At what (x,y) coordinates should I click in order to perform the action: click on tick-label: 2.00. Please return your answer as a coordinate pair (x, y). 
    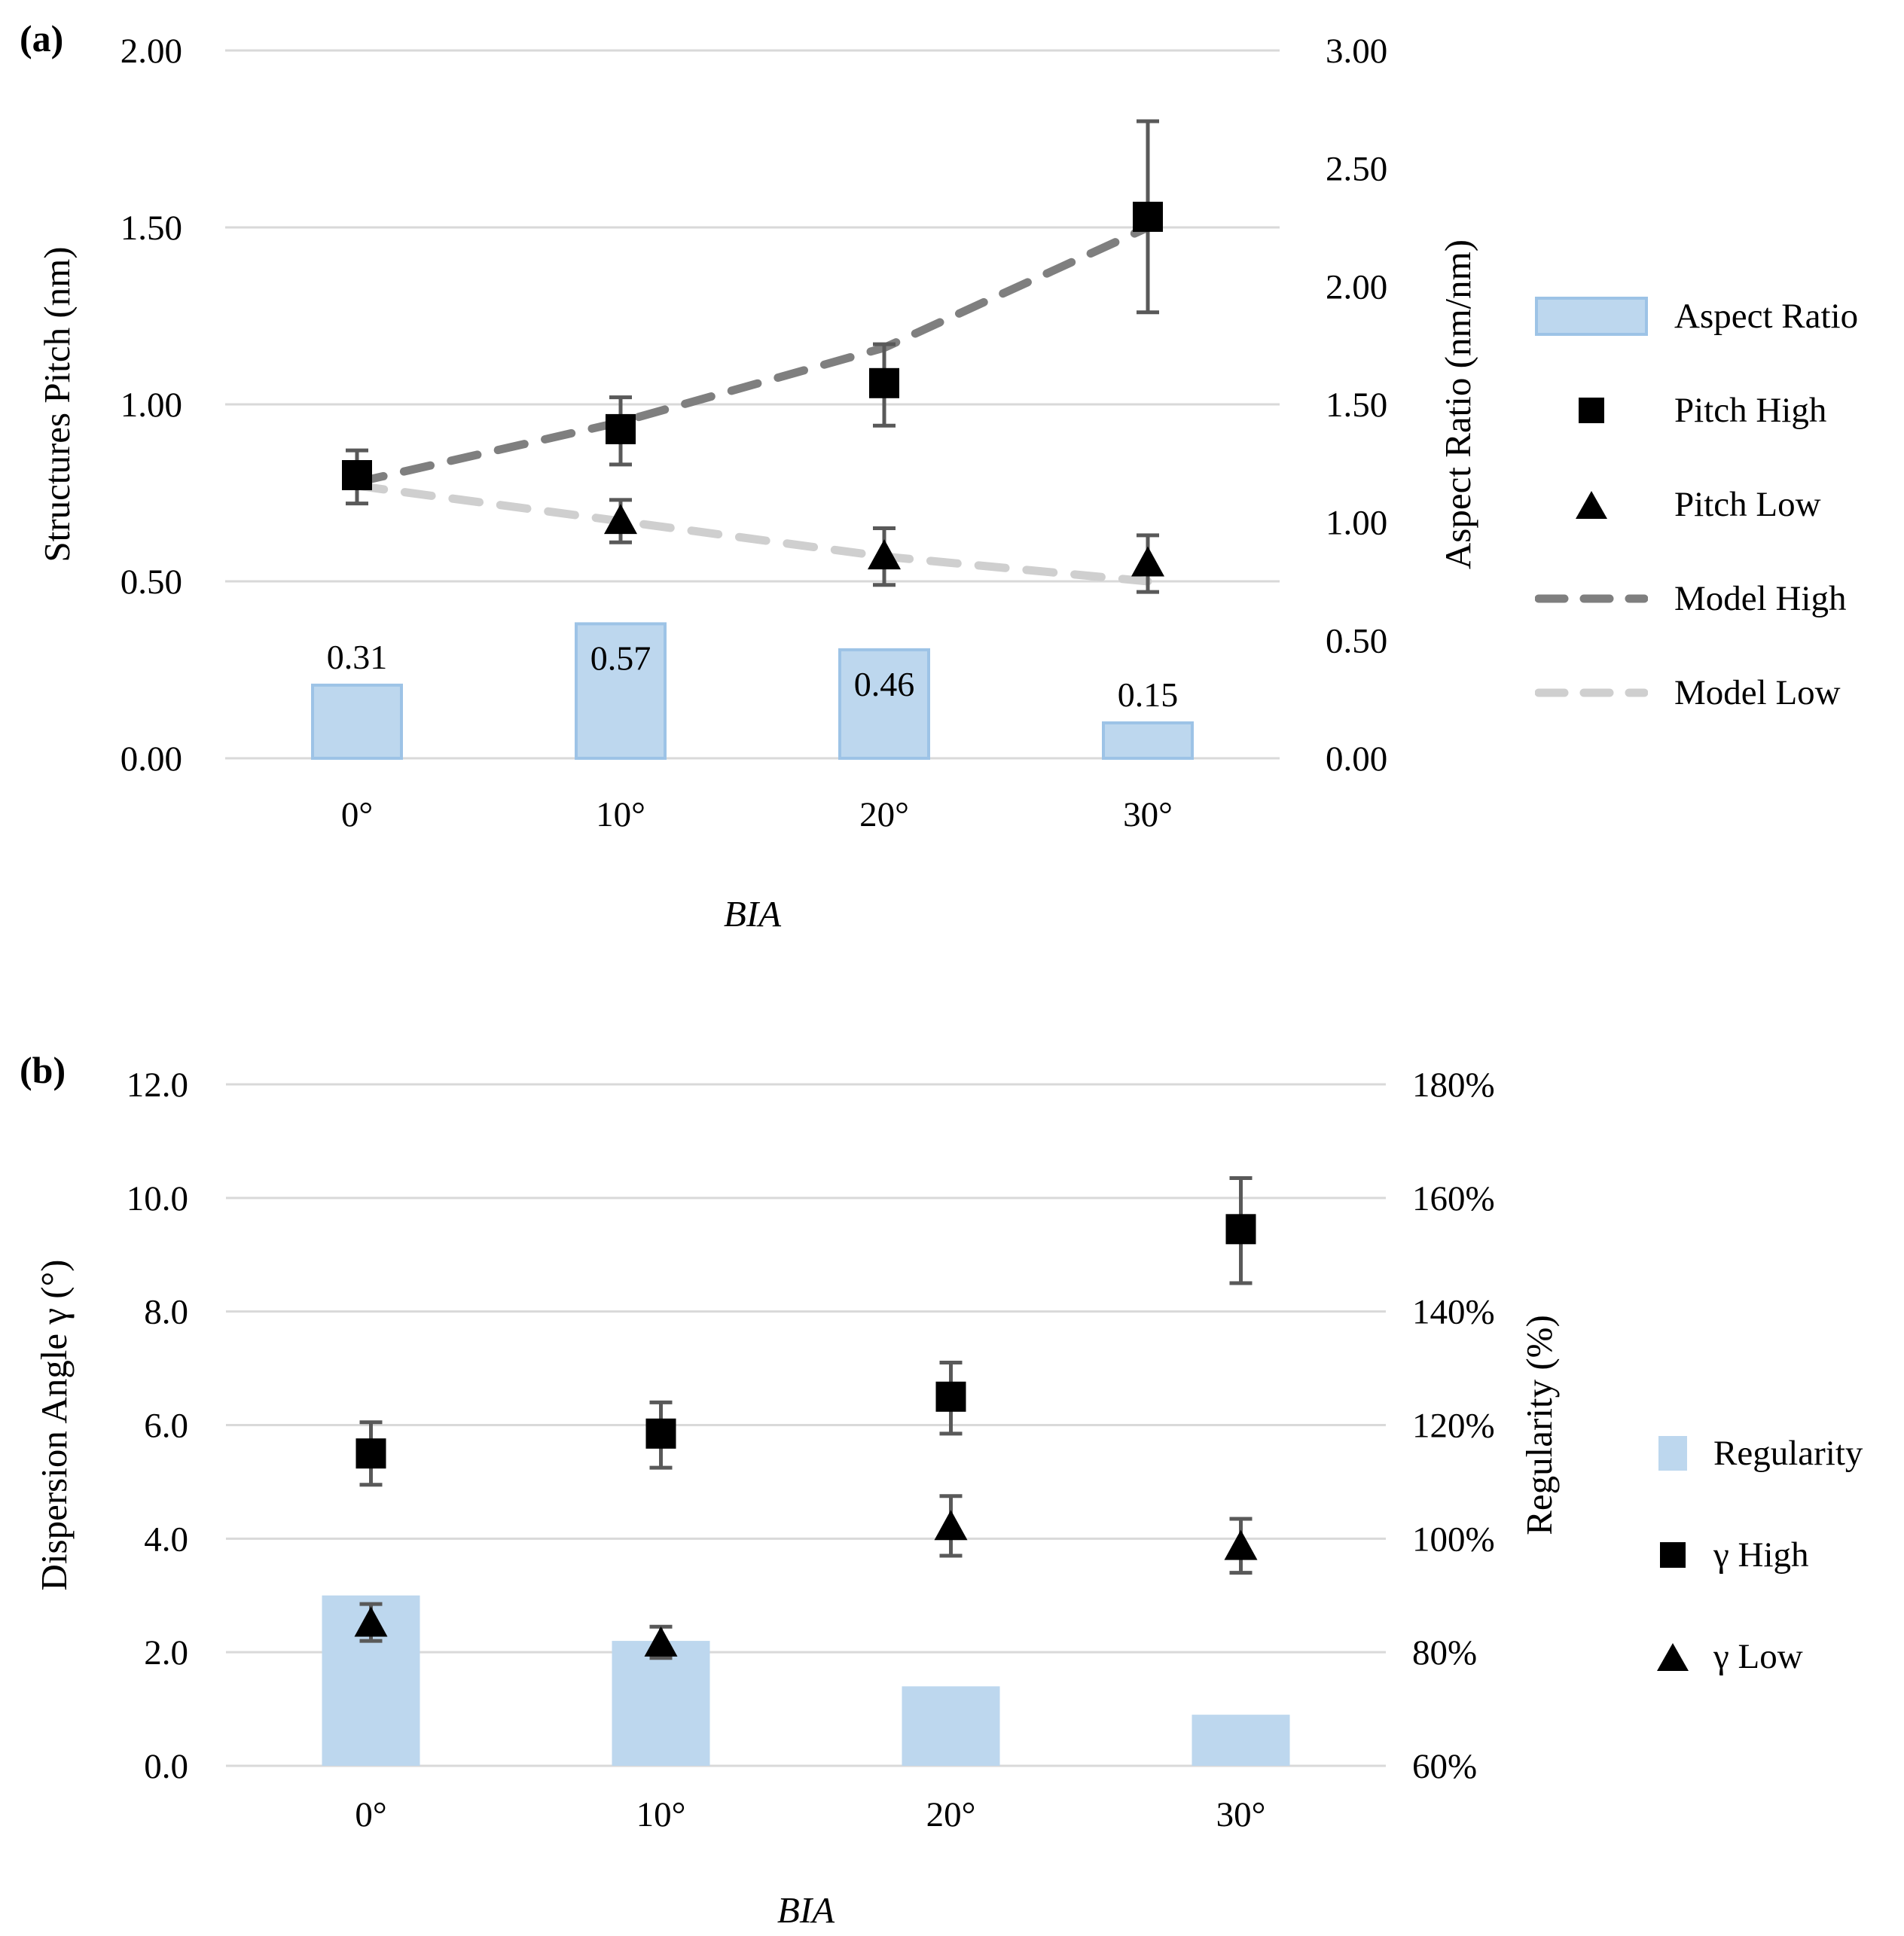
    Looking at the image, I should click on (1356, 286).